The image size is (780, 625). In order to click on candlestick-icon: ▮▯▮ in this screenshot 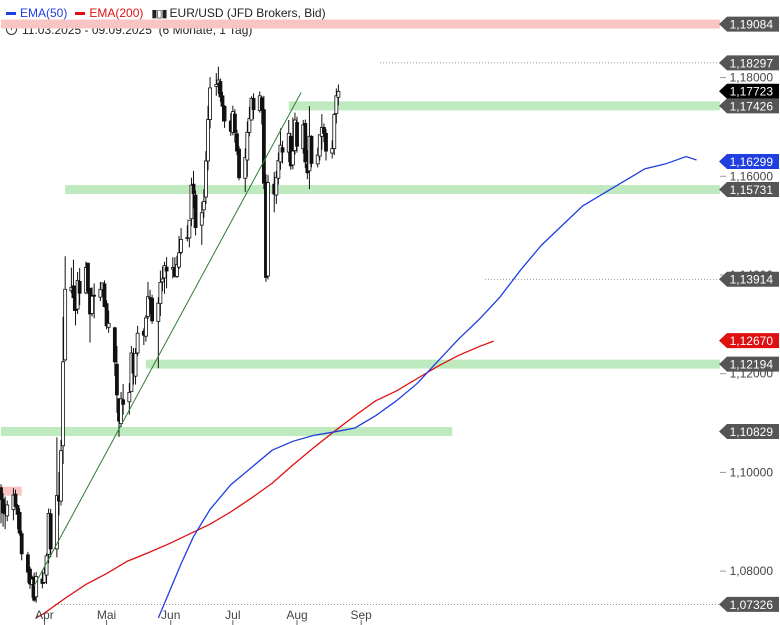, I will do `click(159, 14)`.